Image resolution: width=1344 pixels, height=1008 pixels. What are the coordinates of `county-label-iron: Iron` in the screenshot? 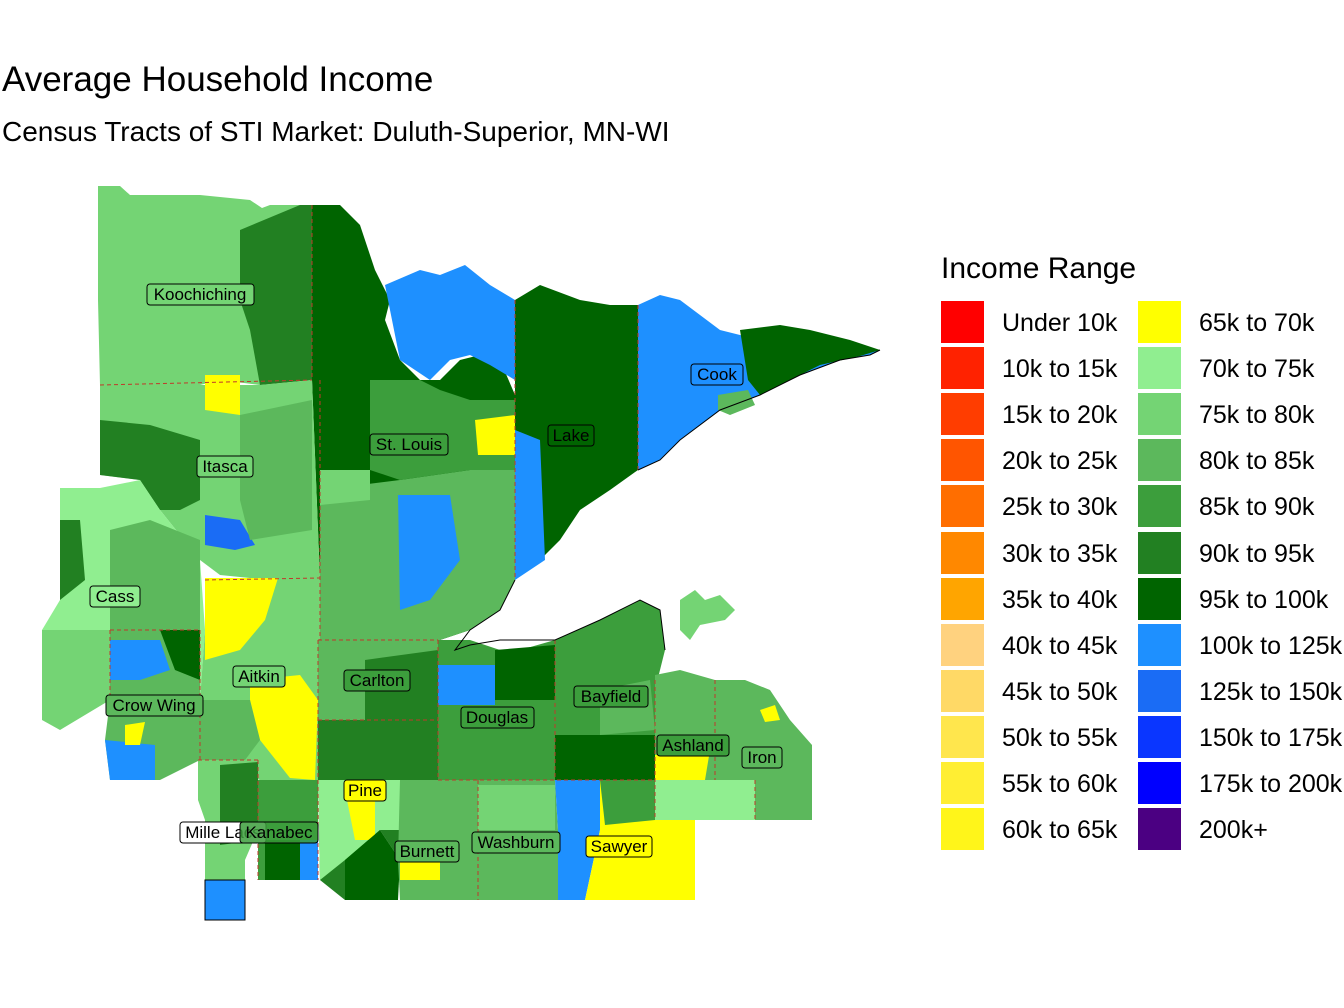 It's located at (762, 757).